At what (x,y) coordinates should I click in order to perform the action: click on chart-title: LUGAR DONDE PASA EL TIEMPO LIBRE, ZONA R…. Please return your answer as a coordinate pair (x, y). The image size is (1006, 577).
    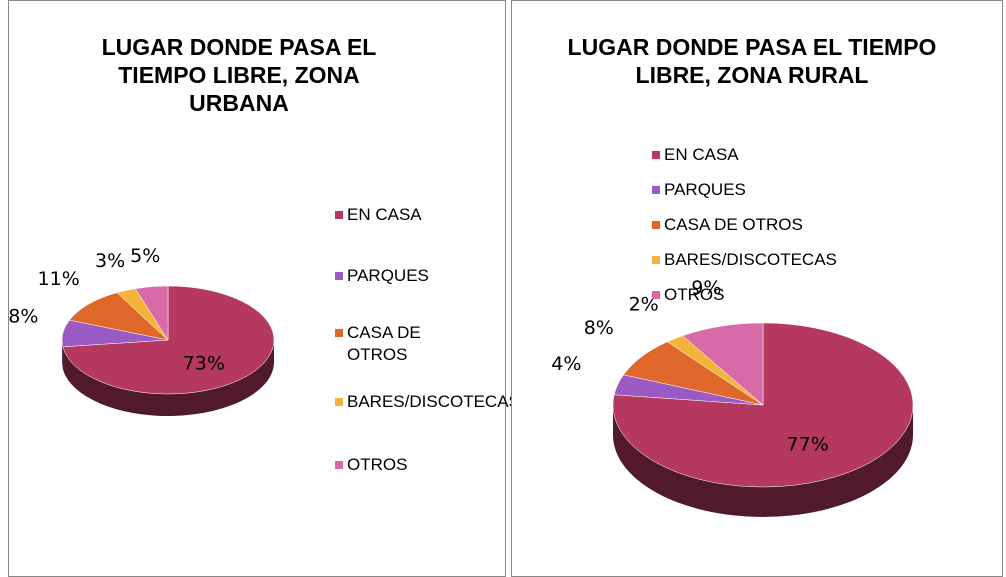
    Looking at the image, I should click on (752, 61).